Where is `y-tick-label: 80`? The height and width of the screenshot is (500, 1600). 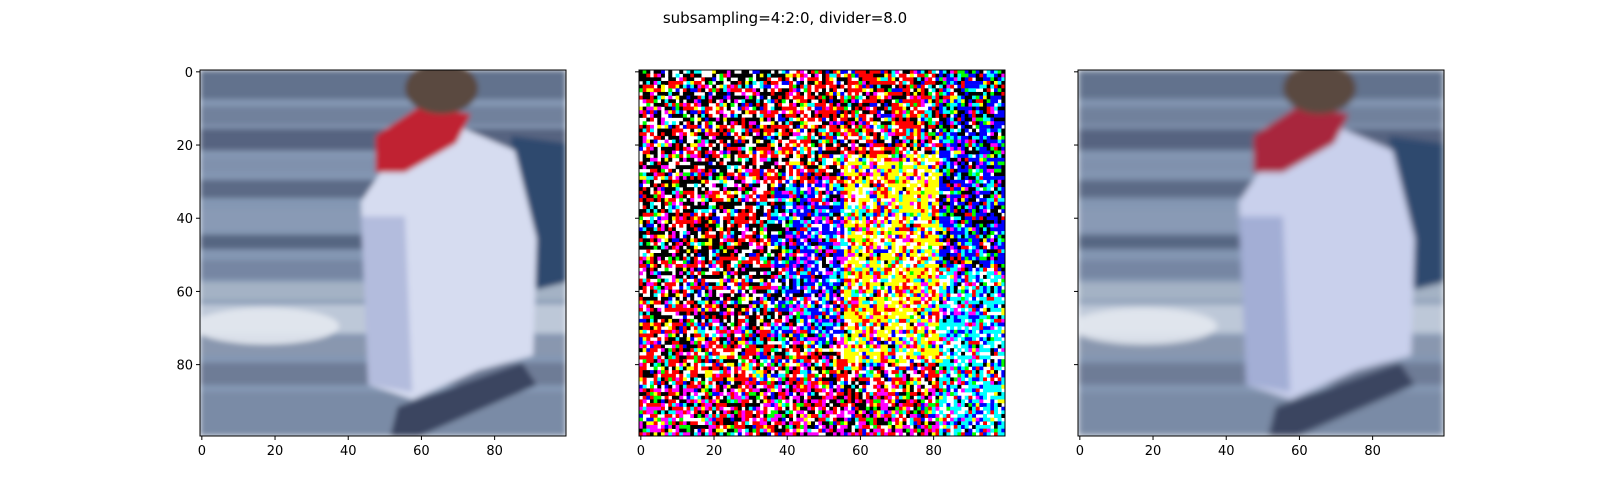
y-tick-label: 80 is located at coordinates (184, 366).